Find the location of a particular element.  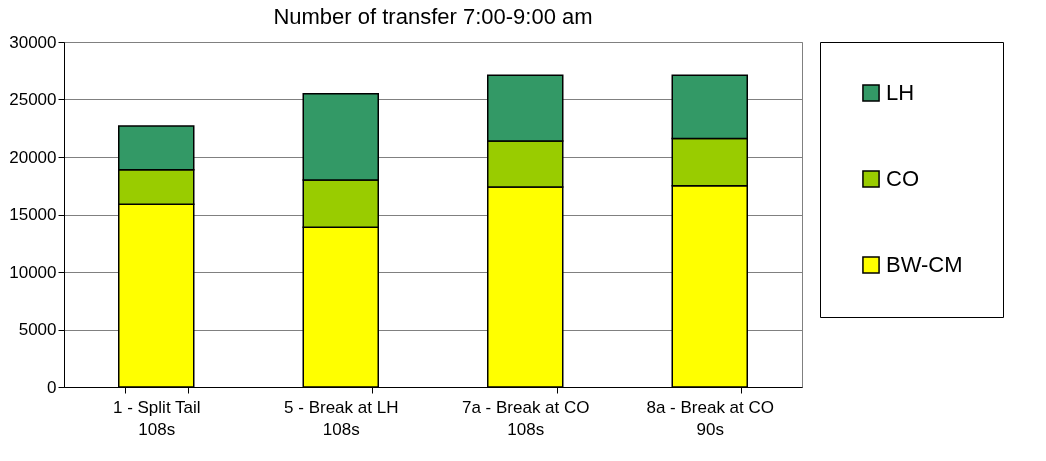

x-tick-label: 1 - Split Tail 108s is located at coordinates (156, 418).